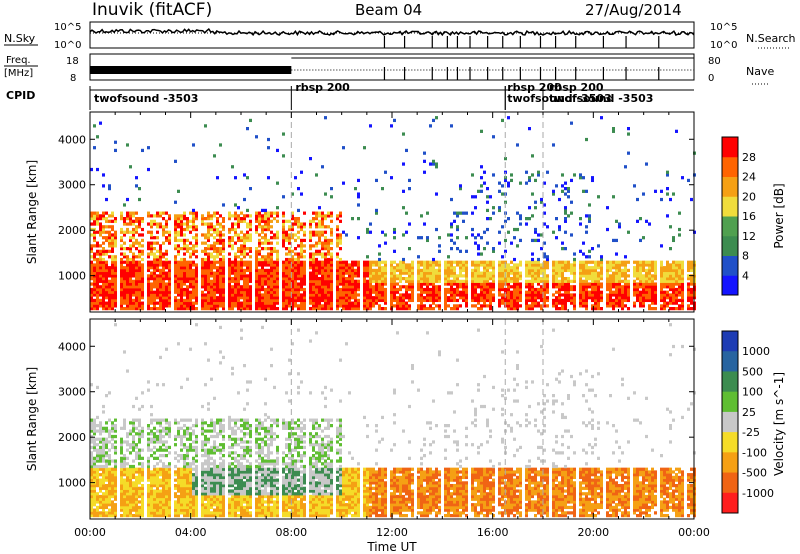  I want to click on power-colorbar-label: Power [dB], so click(779, 215).